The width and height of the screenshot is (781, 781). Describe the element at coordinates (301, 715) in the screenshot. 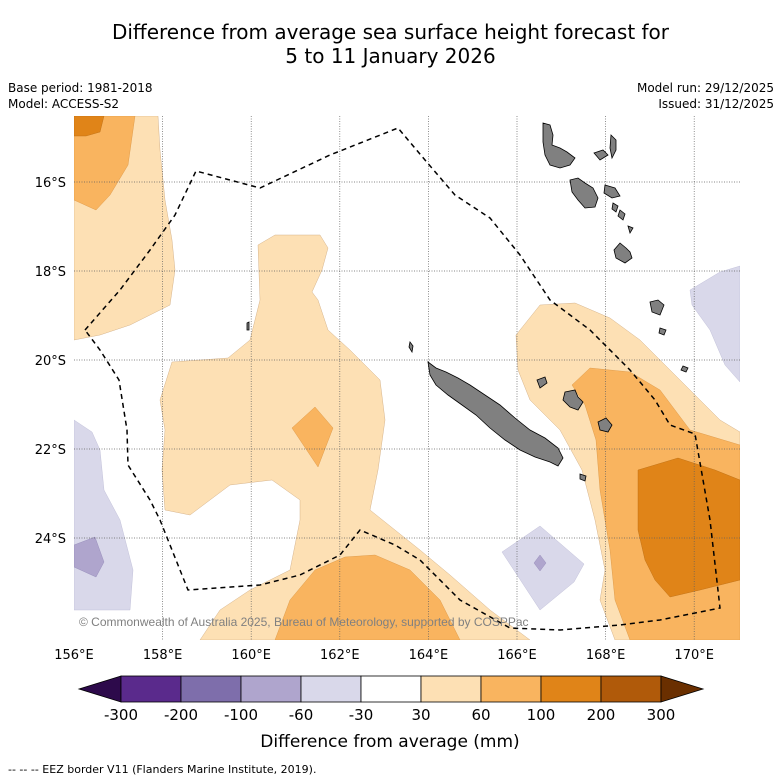

I see `colorbar-tick: -60` at that location.